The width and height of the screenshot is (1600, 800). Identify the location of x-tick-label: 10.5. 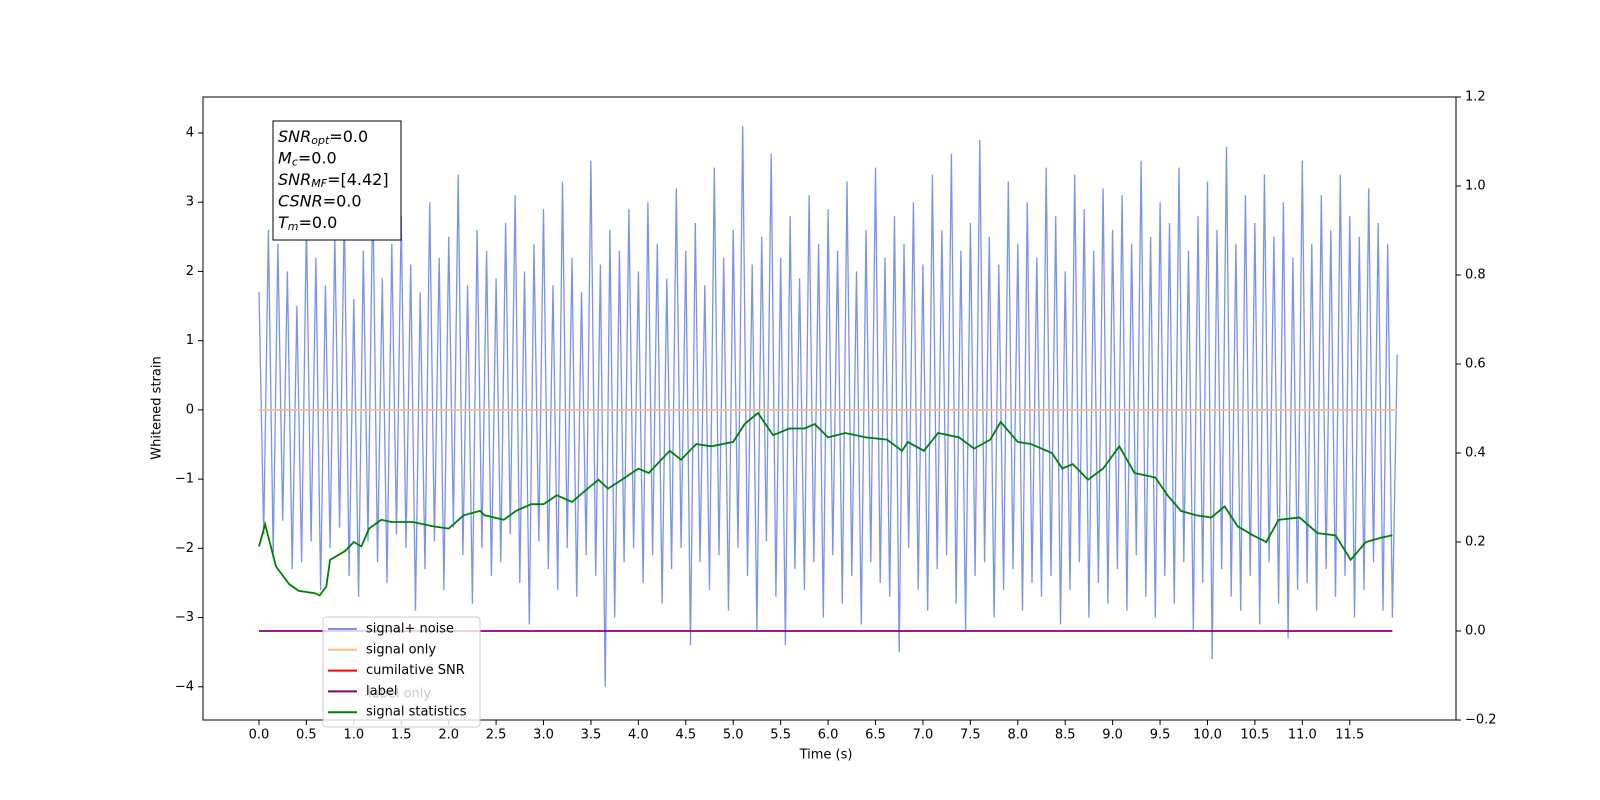
(1254, 735).